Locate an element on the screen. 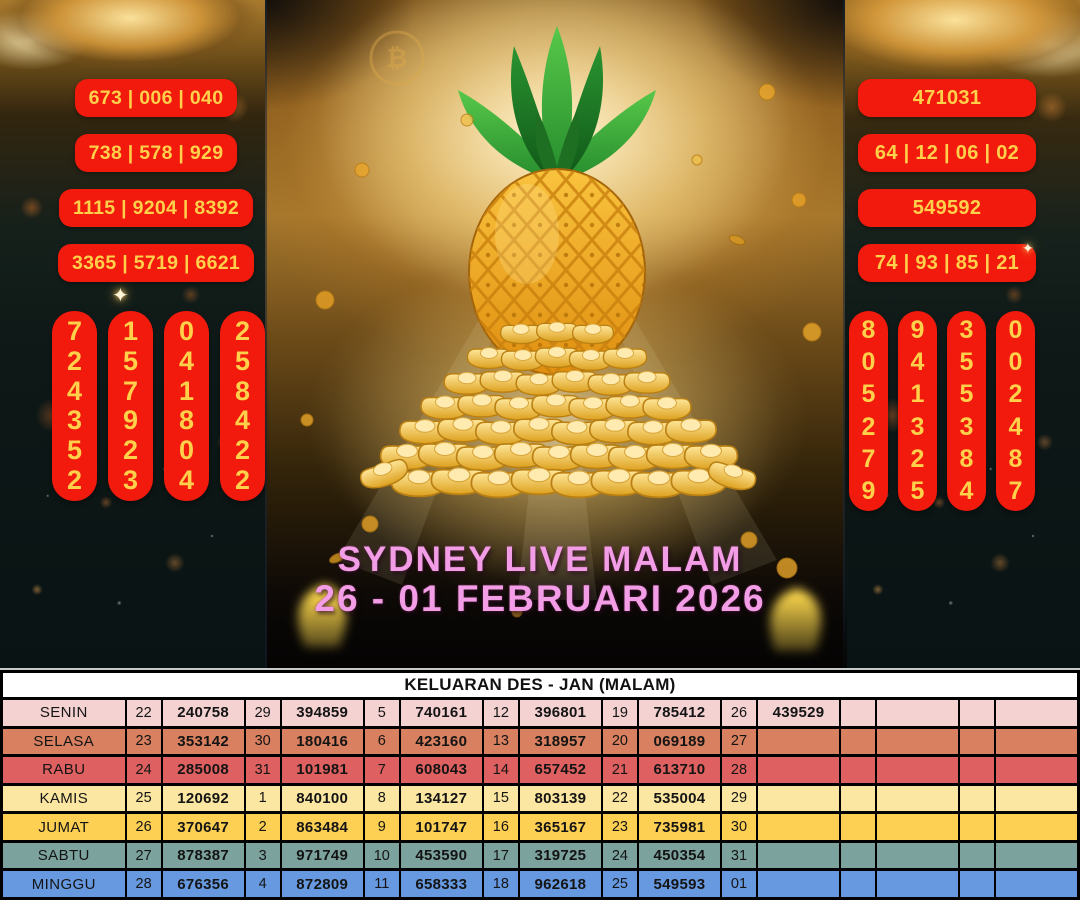  result-value-cell: 101747 is located at coordinates (440, 826).